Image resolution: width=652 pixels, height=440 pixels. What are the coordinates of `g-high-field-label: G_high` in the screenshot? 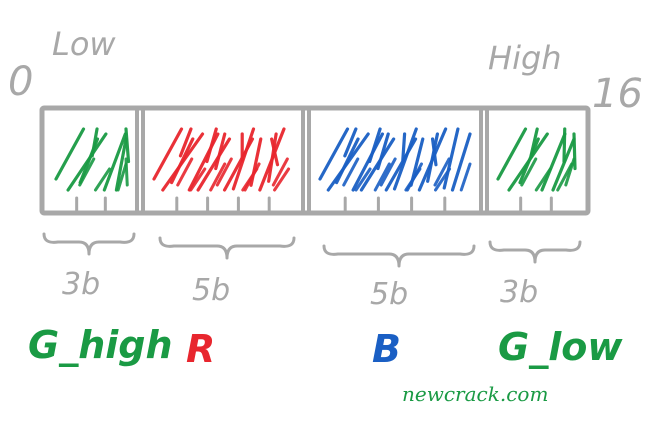 It's located at (100, 345).